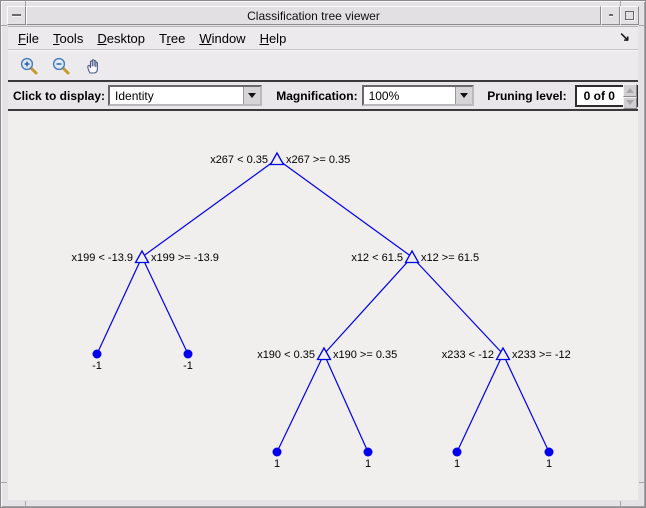  What do you see at coordinates (468, 355) in the screenshot?
I see `tree-split-label-left: x233 < -12` at bounding box center [468, 355].